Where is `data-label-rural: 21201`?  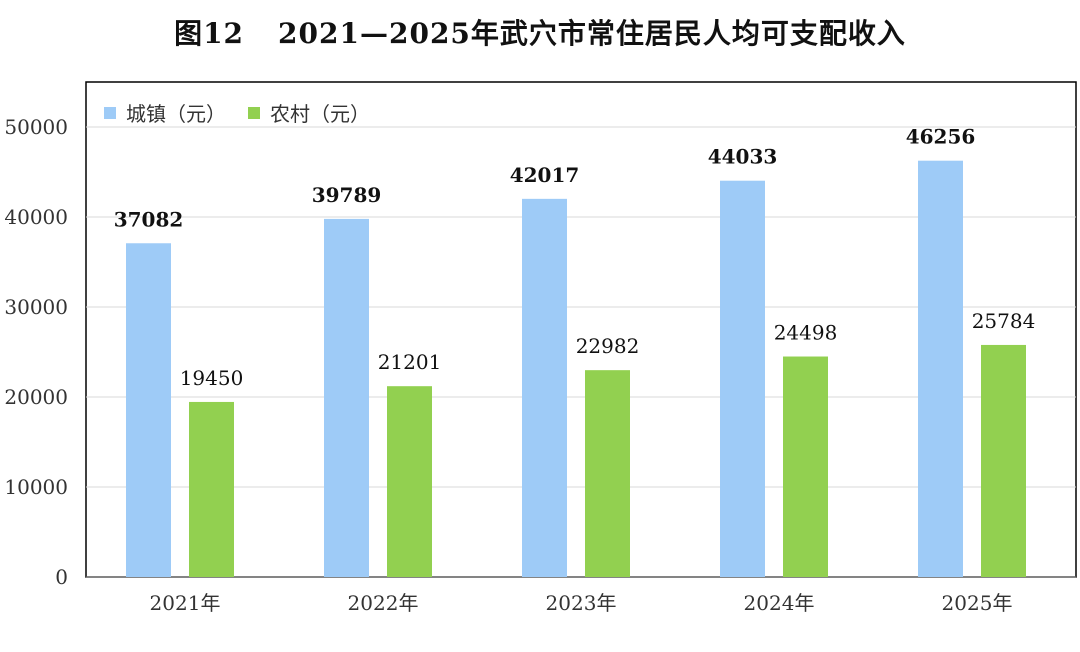 data-label-rural: 21201 is located at coordinates (410, 362).